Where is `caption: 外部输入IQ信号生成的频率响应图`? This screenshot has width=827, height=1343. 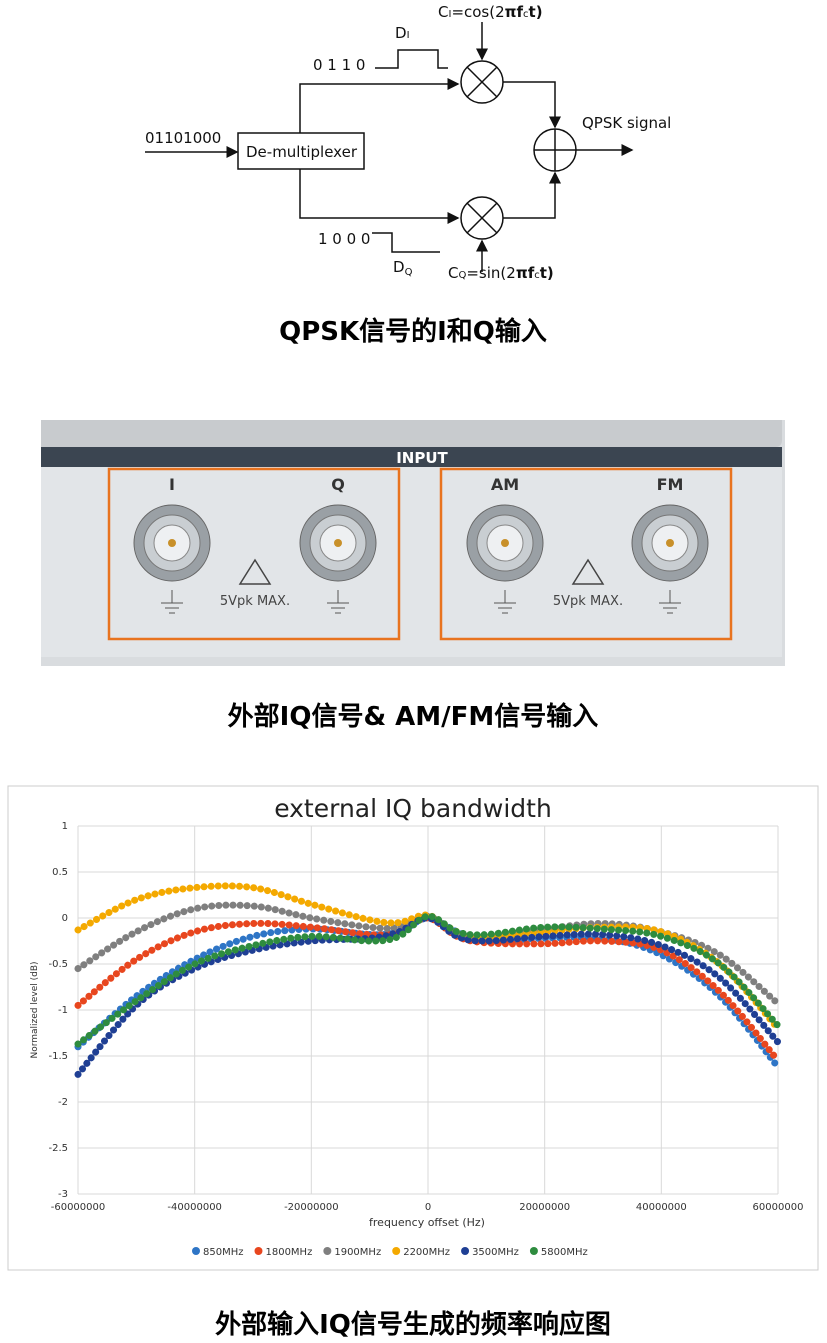 caption: 外部输入IQ信号生成的频率响应图 is located at coordinates (413, 1324).